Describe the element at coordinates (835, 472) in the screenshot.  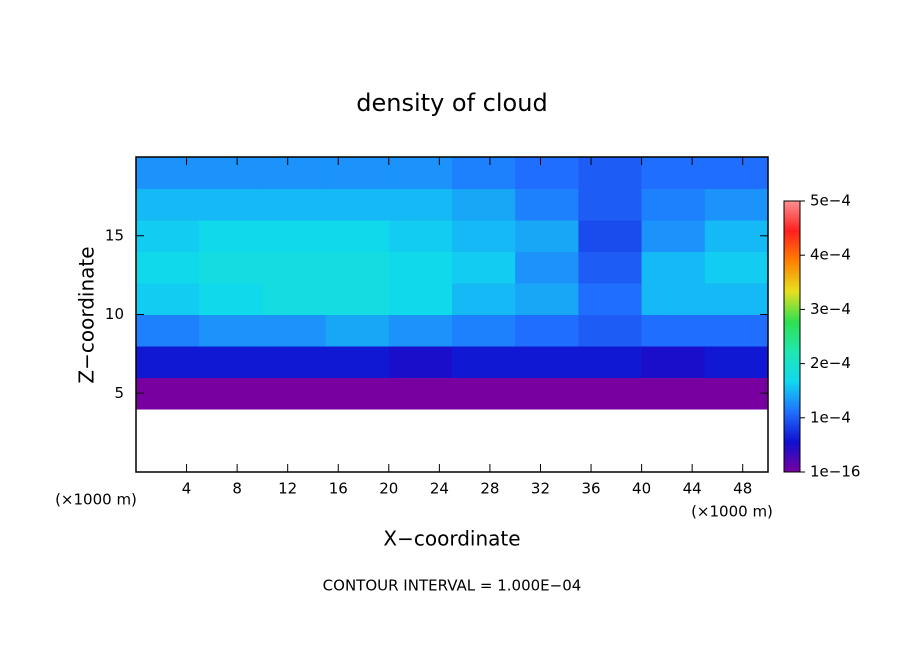
I see `colorbar-tick-label: 1e−16` at that location.